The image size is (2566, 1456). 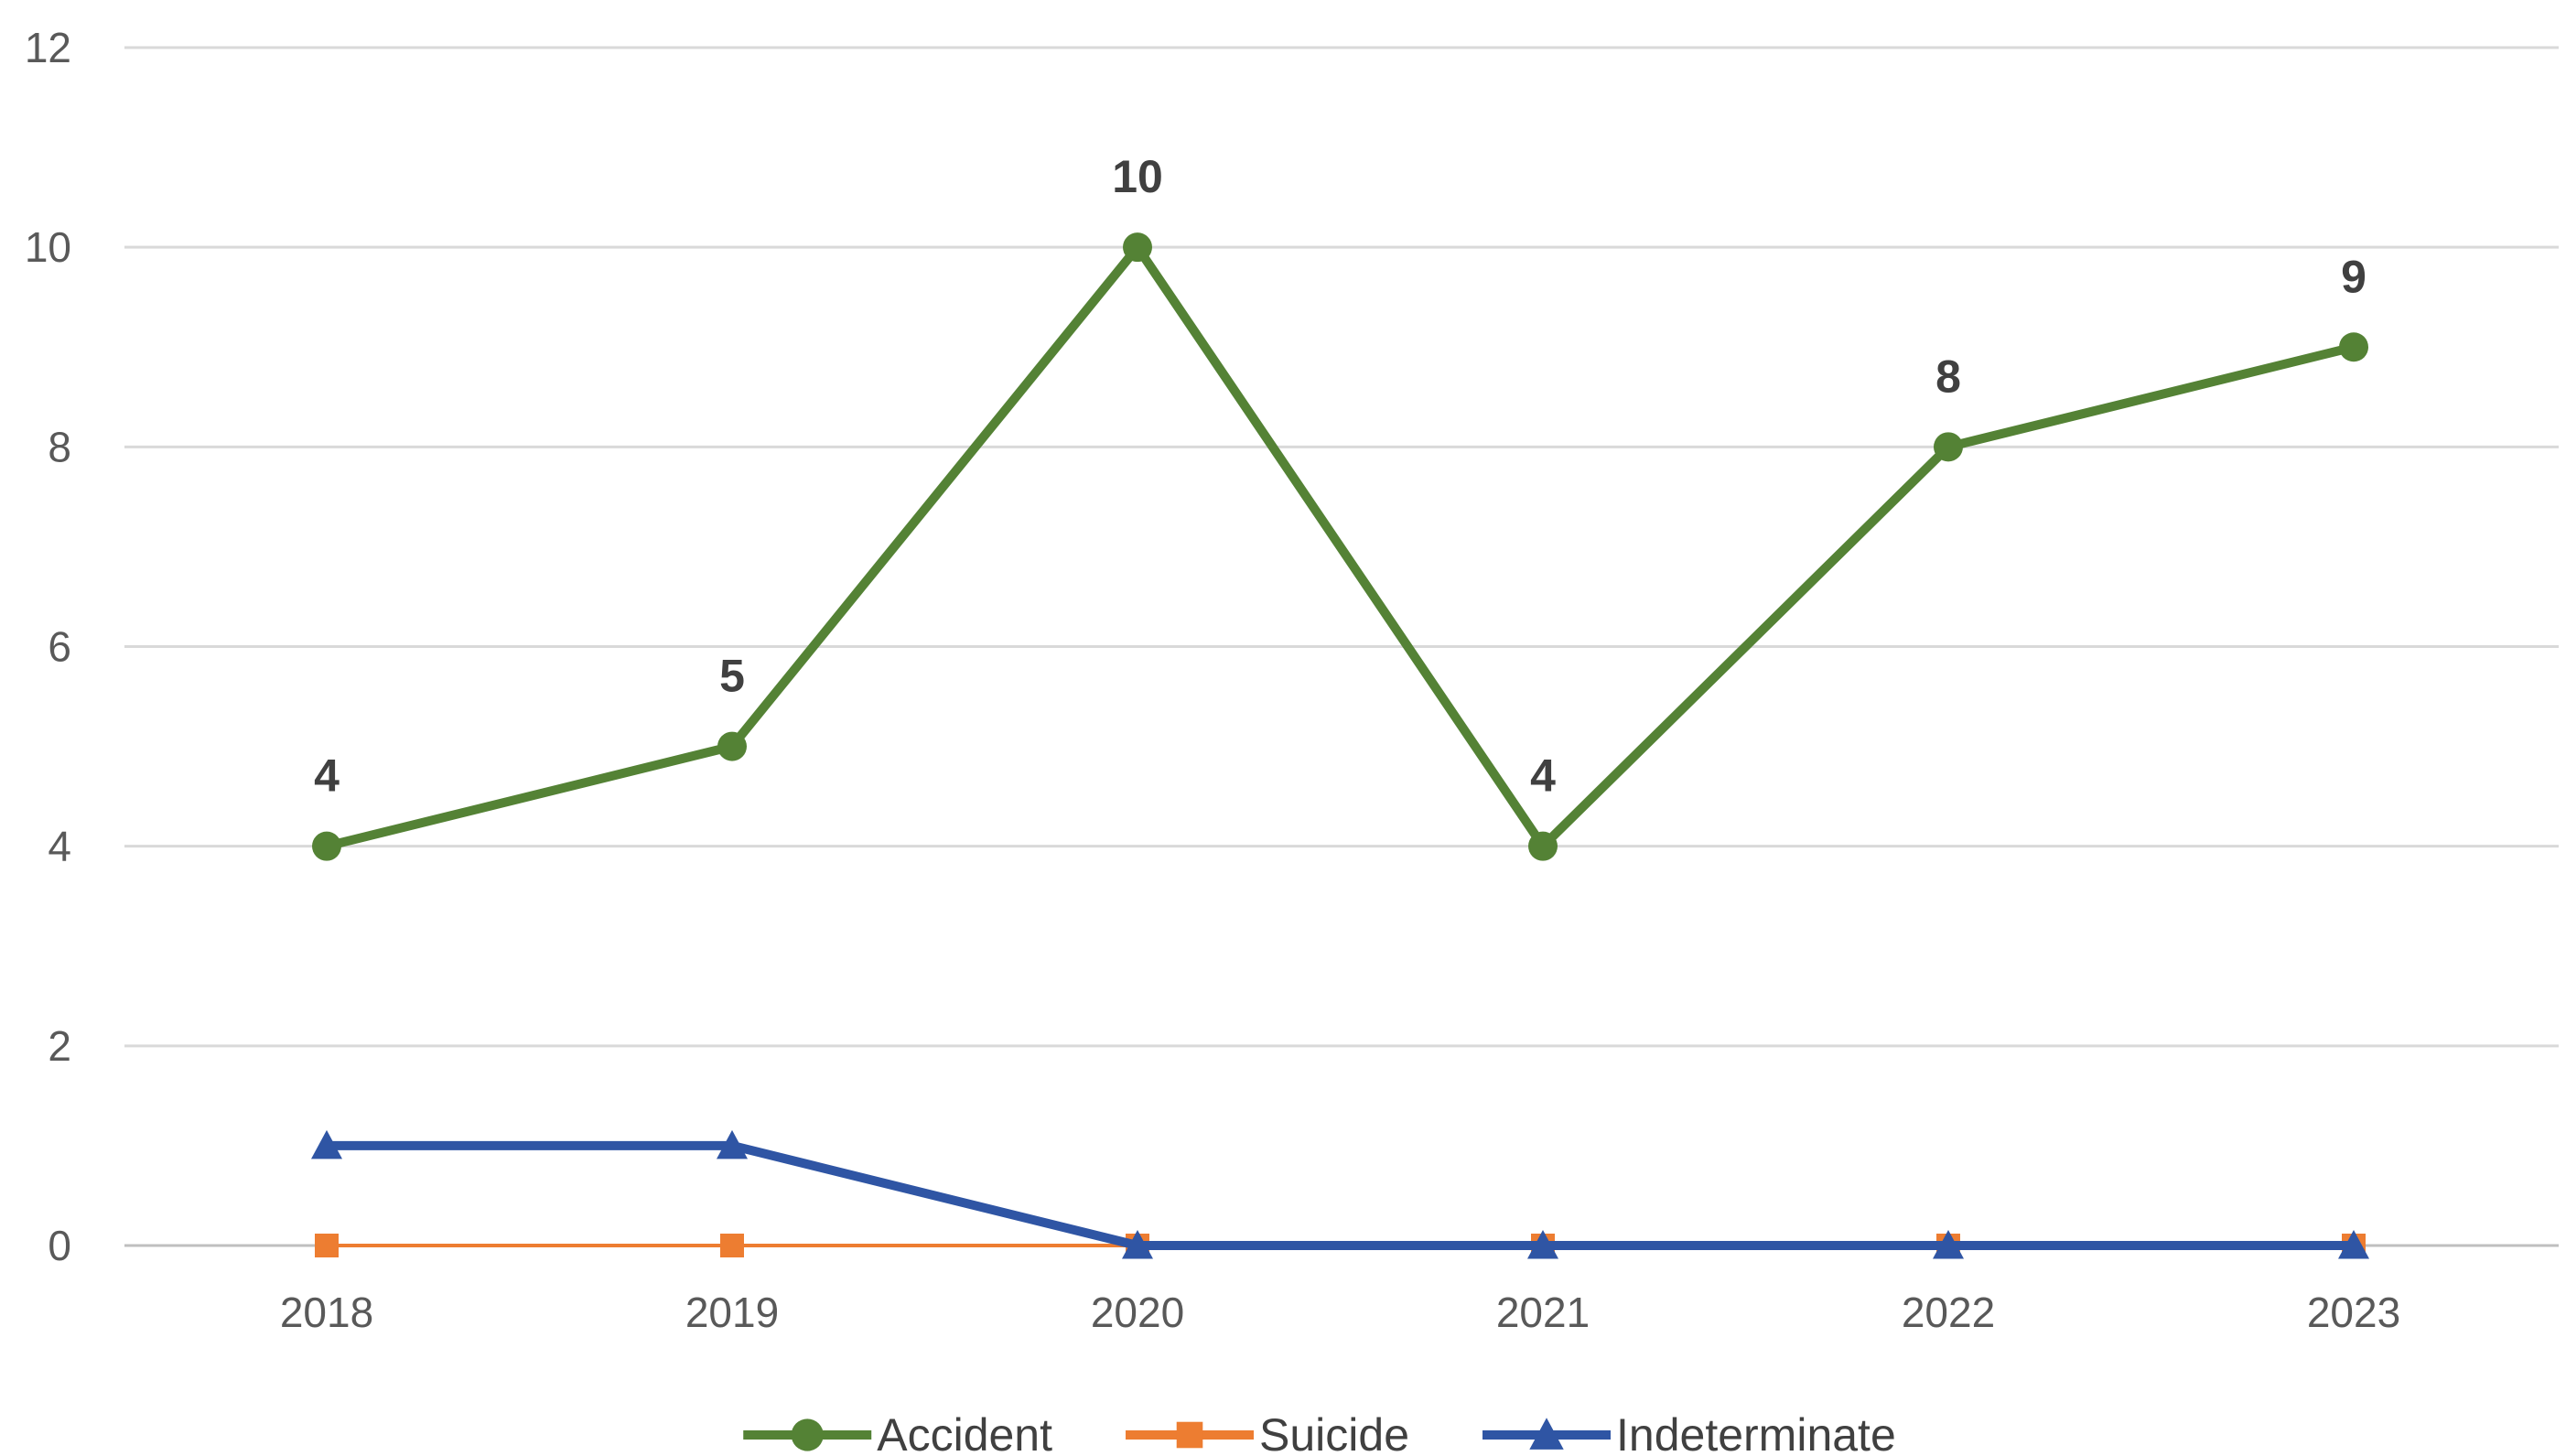 I want to click on x-tick-label-2019: 2019, so click(x=732, y=1312).